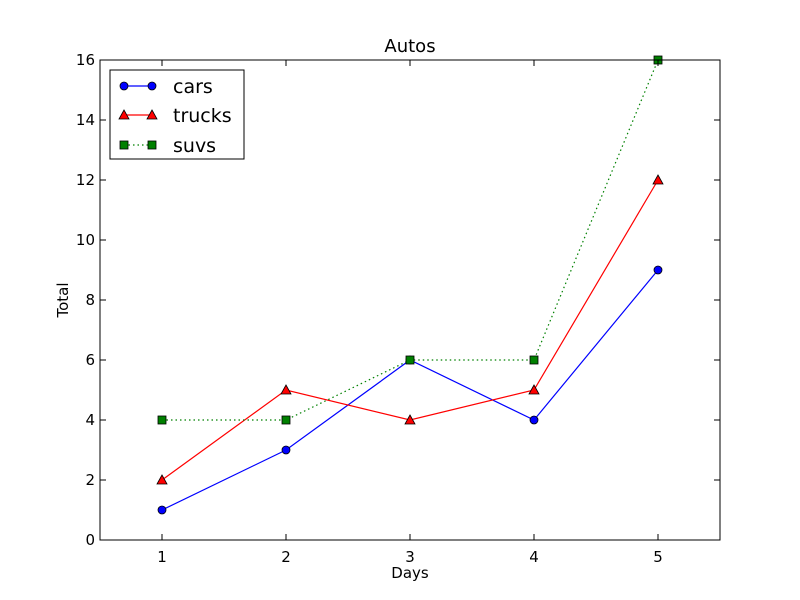 The width and height of the screenshot is (800, 600). I want to click on y-tick-label-0: 0, so click(90, 540).